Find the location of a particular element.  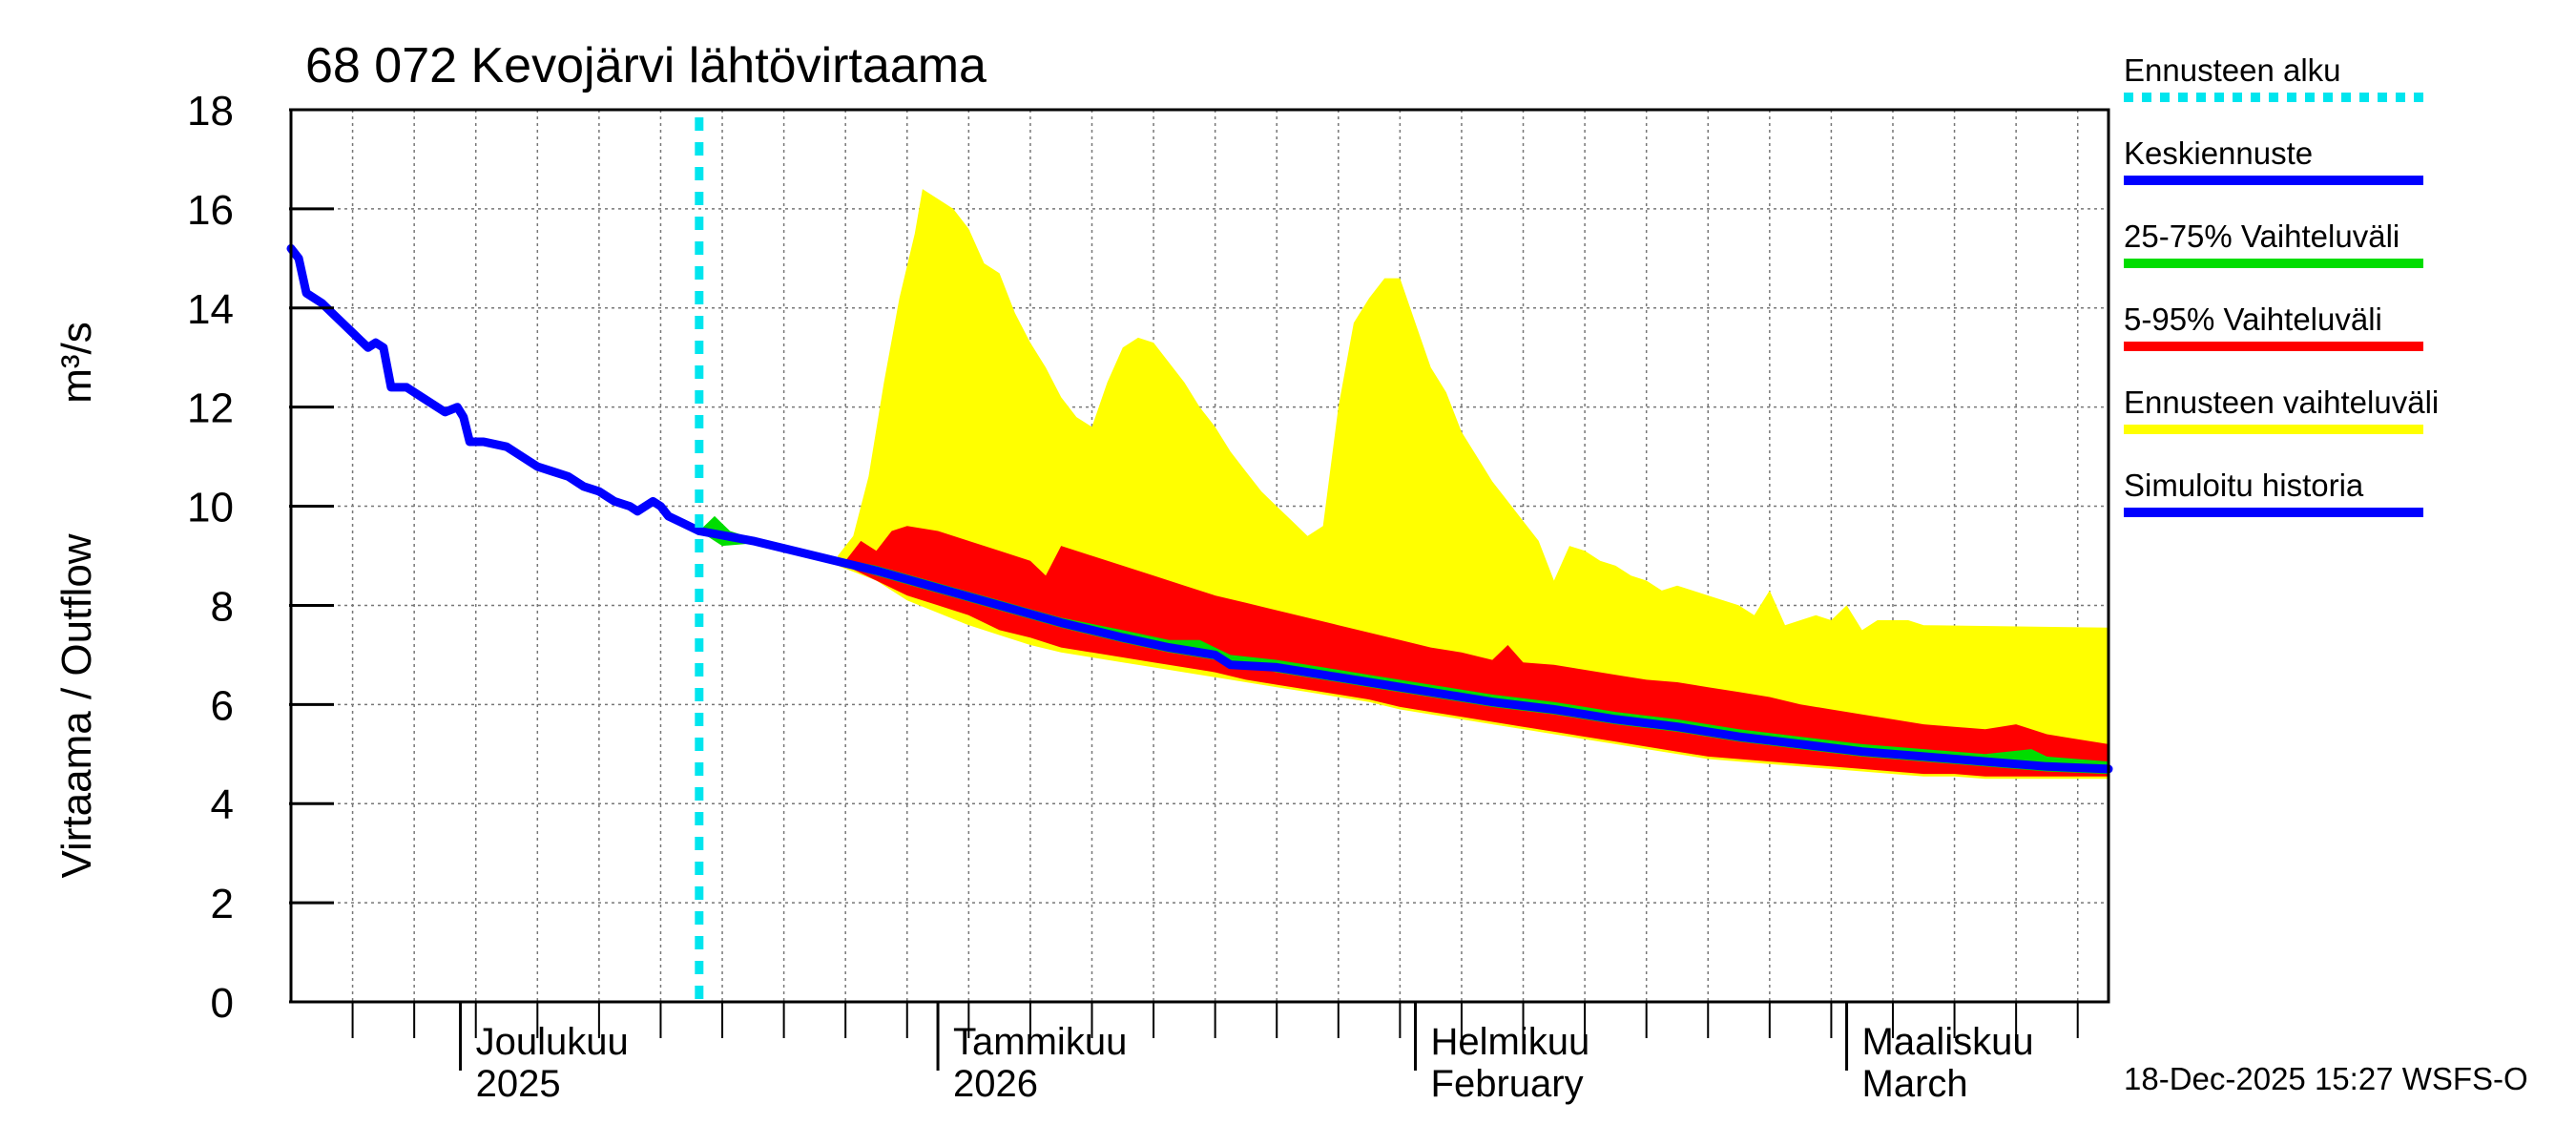

y-tick-label: 8 is located at coordinates (222, 607).